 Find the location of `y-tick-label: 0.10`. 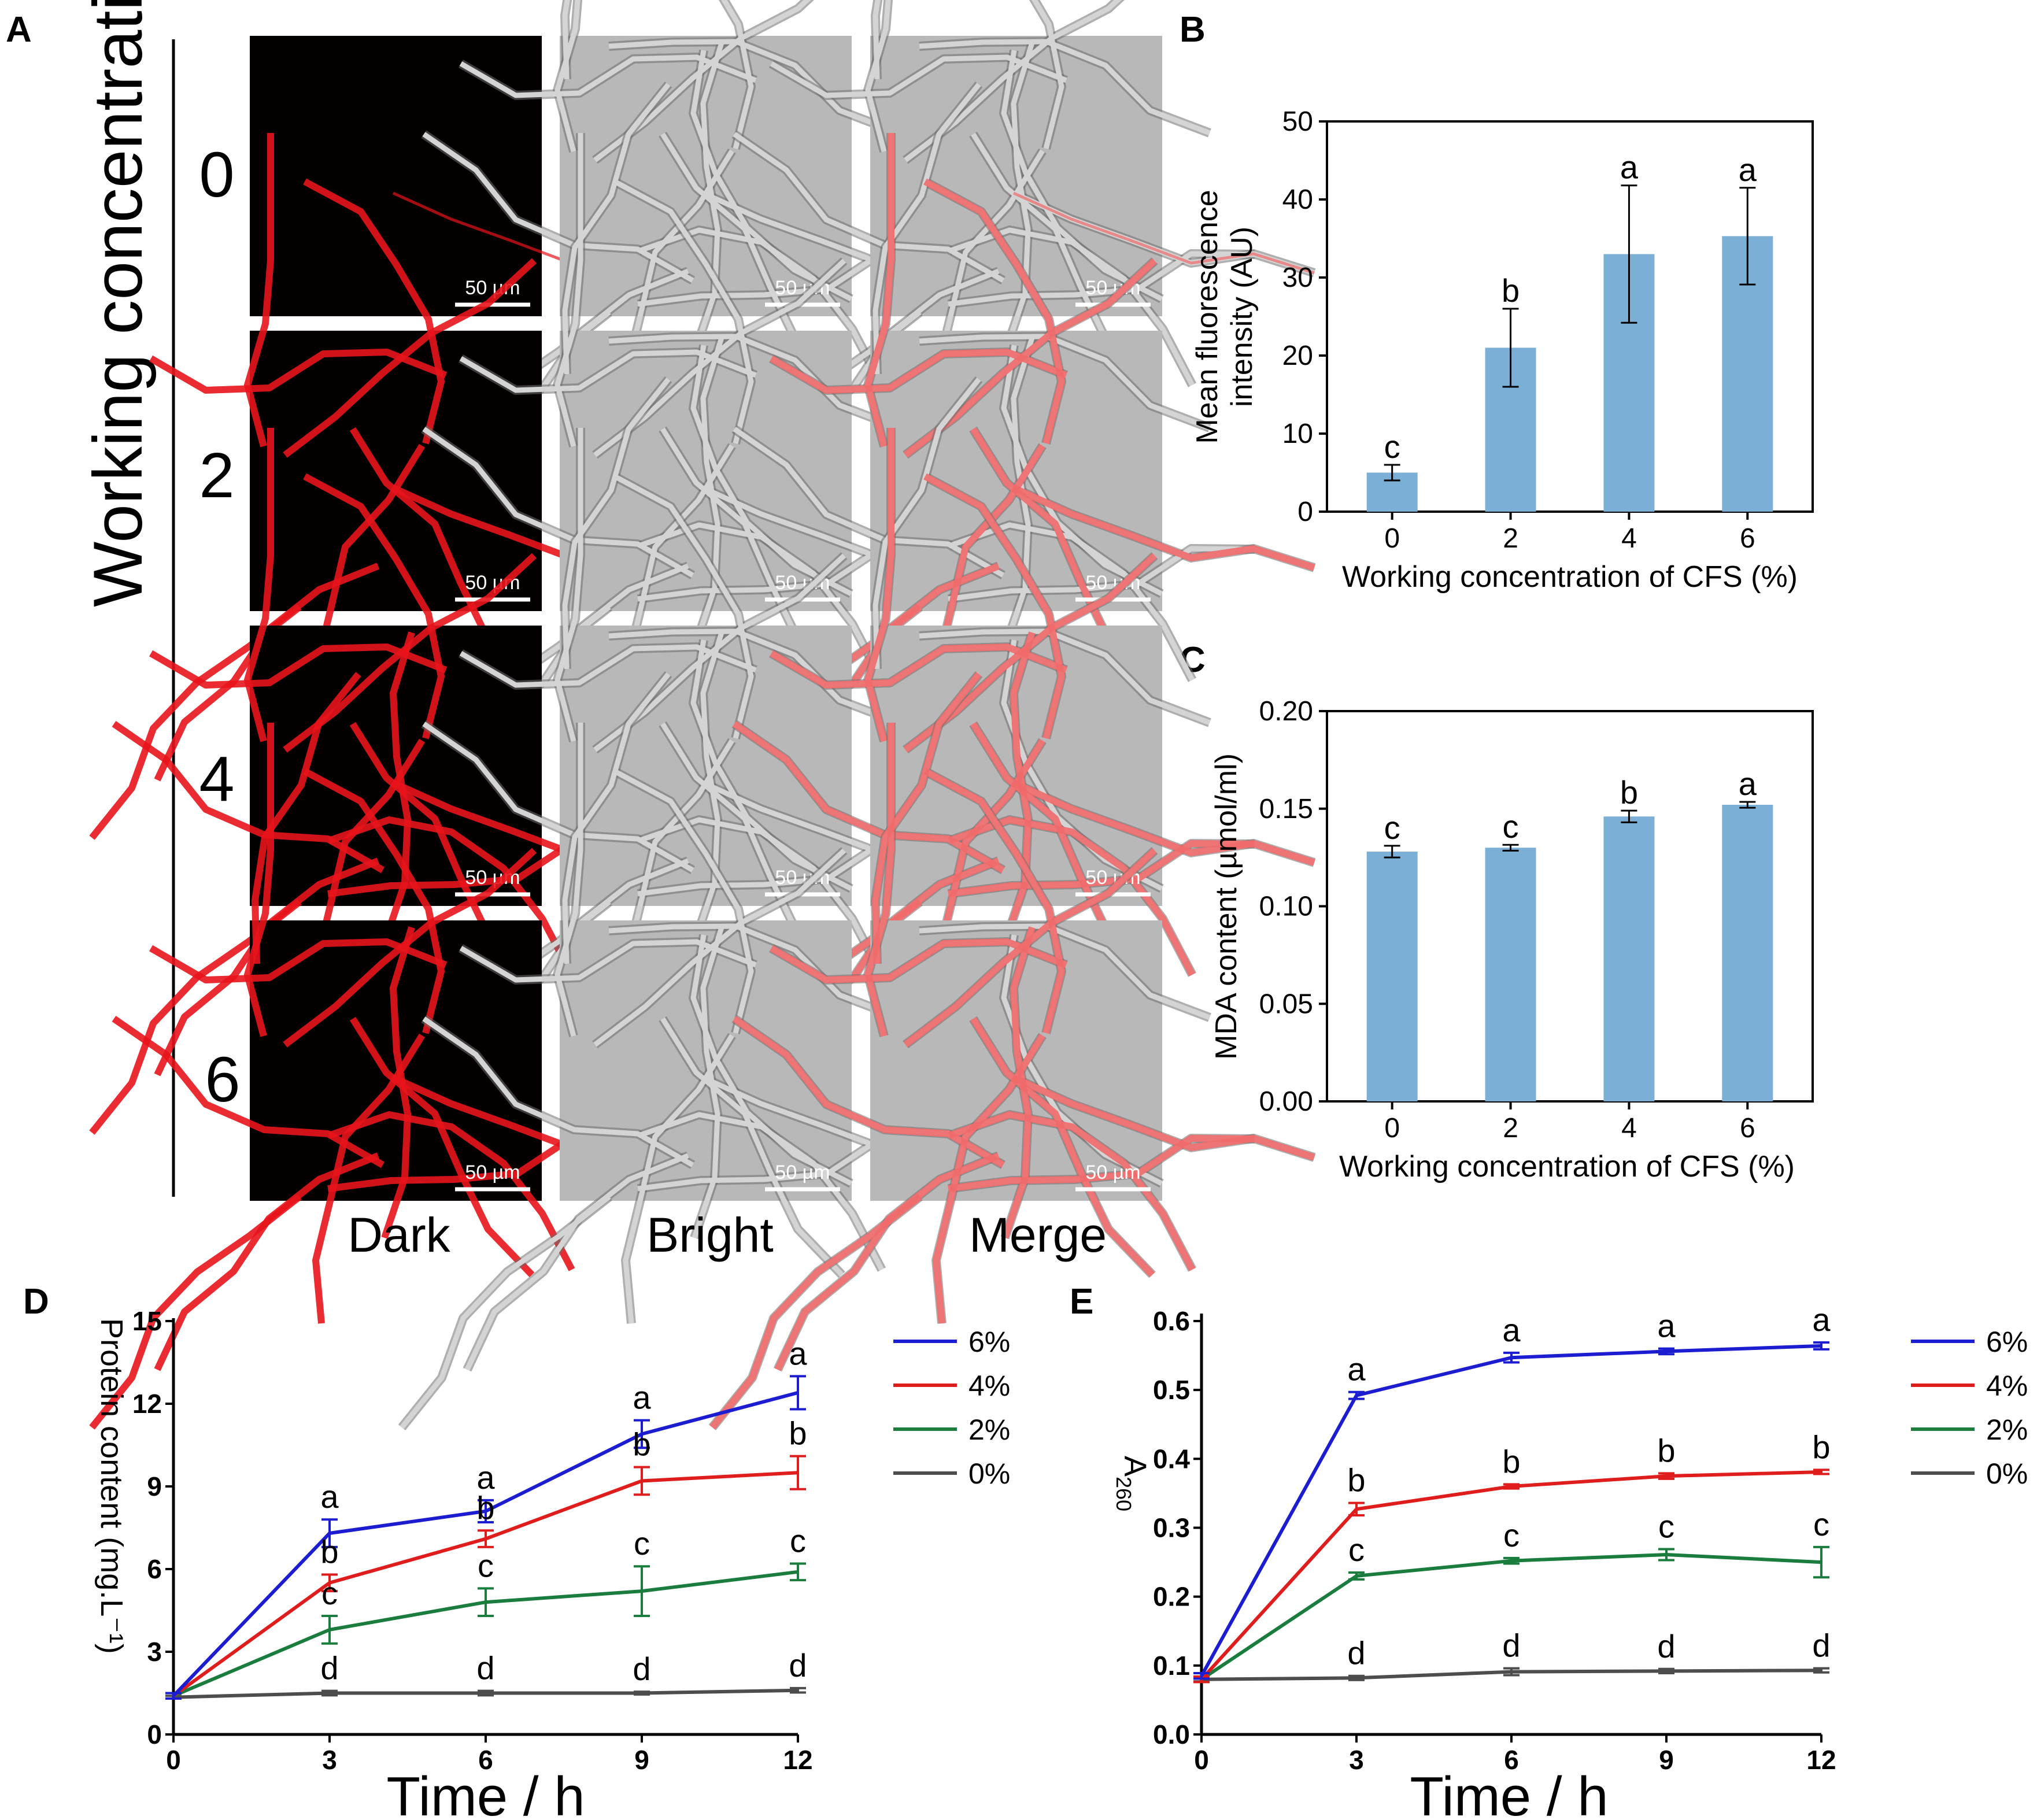

y-tick-label: 0.10 is located at coordinates (1286, 907).